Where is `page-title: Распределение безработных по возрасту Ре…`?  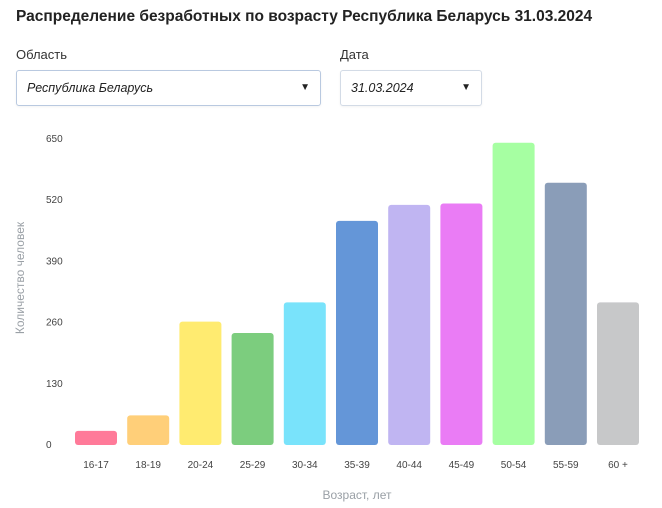
page-title: Распределение безработных по возрасту Ре… is located at coordinates (304, 16).